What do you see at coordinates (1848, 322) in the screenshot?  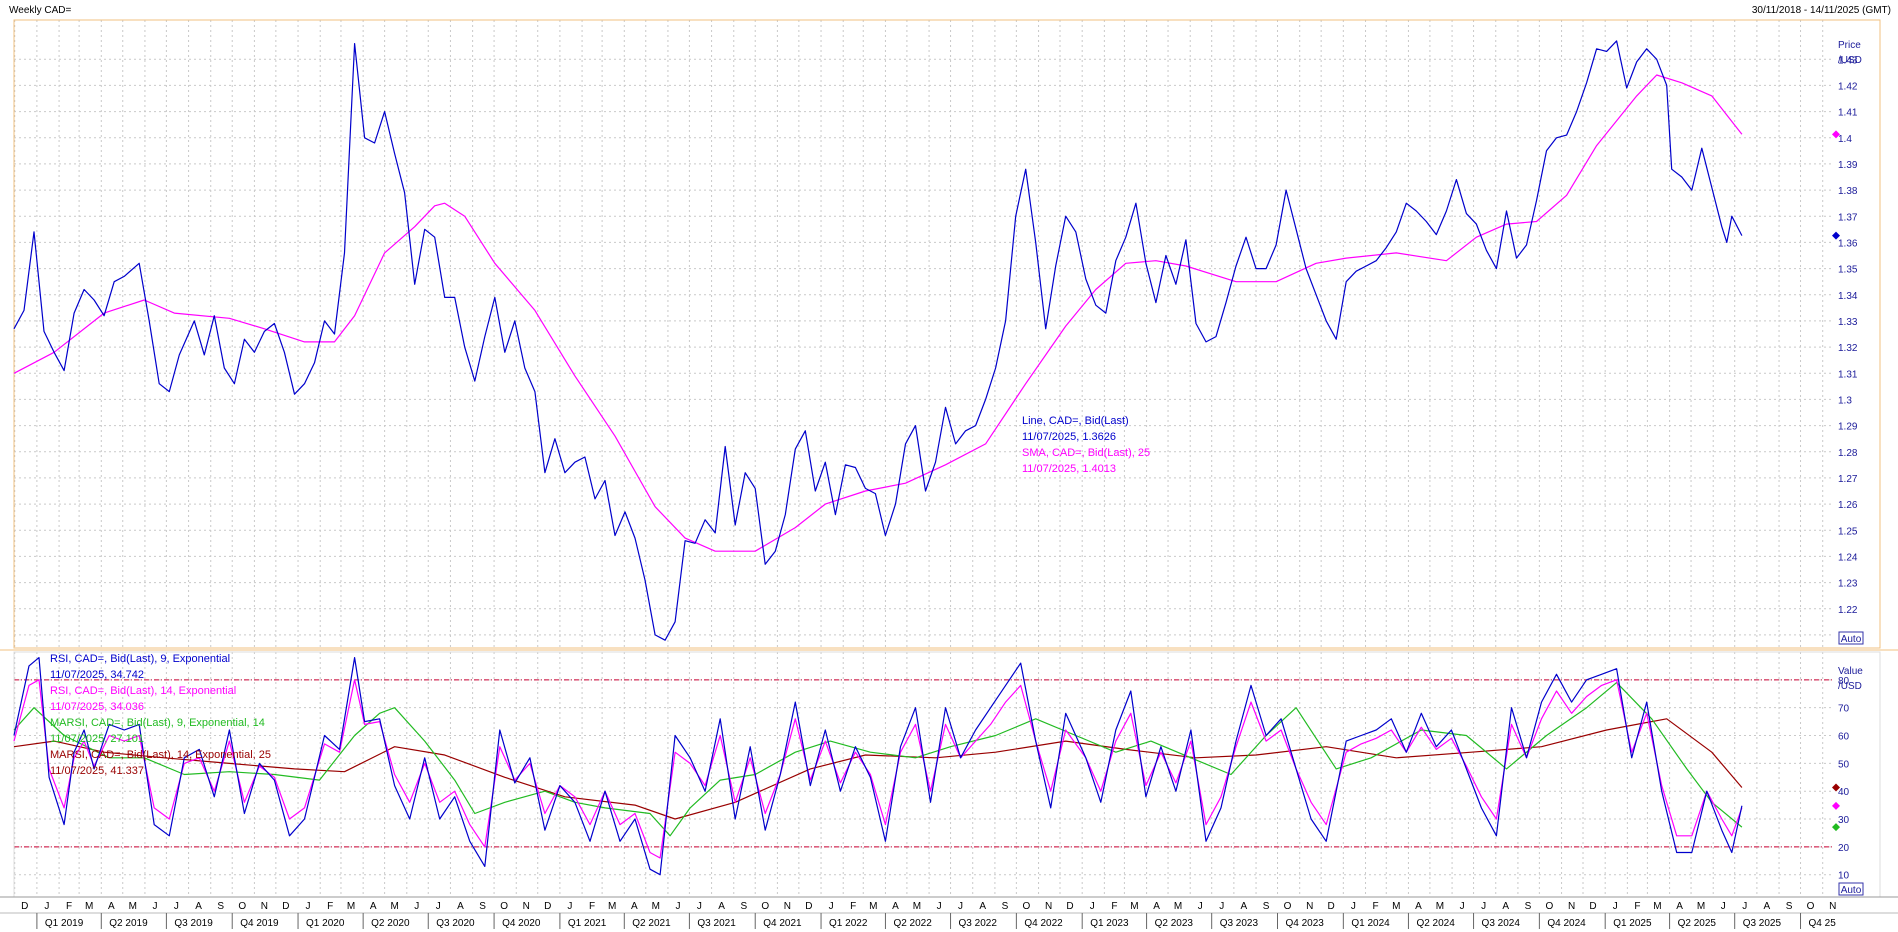 I see `price-tick-label: 1.33` at bounding box center [1848, 322].